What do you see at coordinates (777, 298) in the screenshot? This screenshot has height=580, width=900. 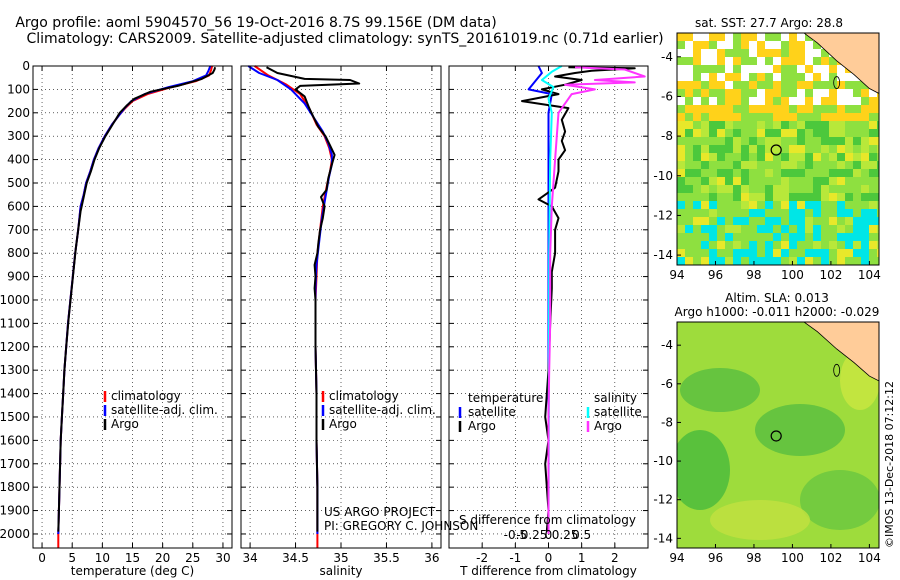 I see `sla-map-title-1: Altim. SLA: 0.013` at bounding box center [777, 298].